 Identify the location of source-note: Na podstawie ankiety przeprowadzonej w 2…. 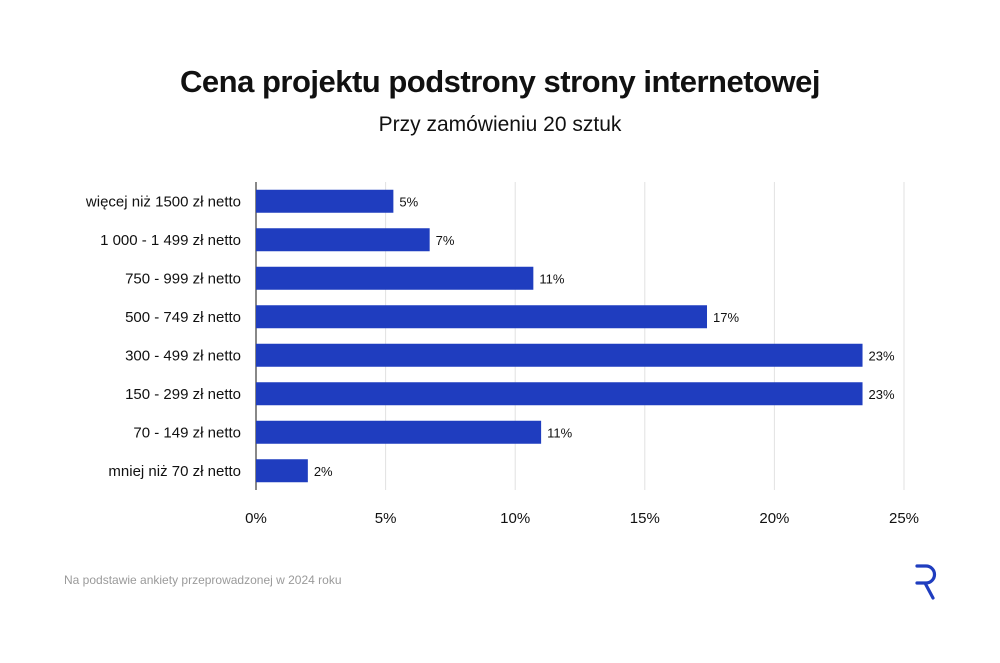
(203, 580).